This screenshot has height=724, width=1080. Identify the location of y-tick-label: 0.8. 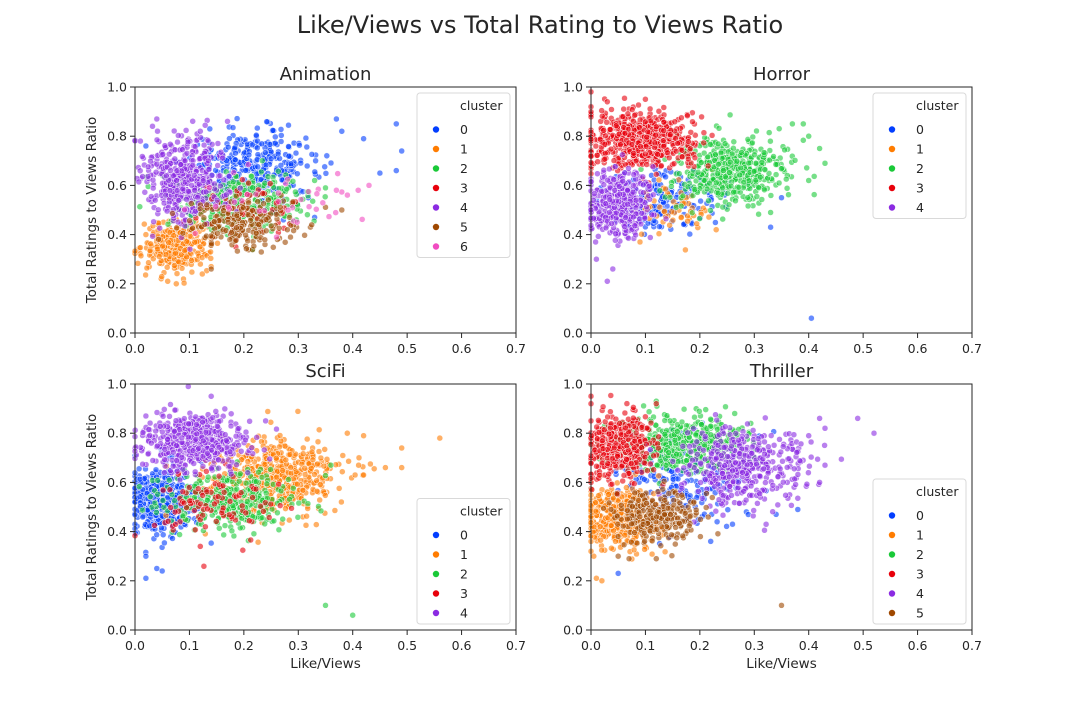
(117, 136).